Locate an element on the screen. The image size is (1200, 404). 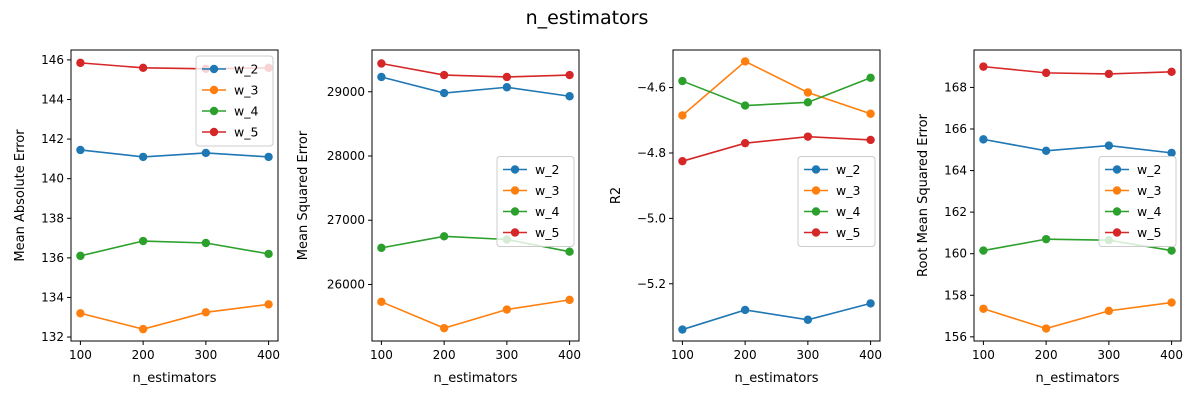
y-tick-label: 158 is located at coordinates (955, 295).